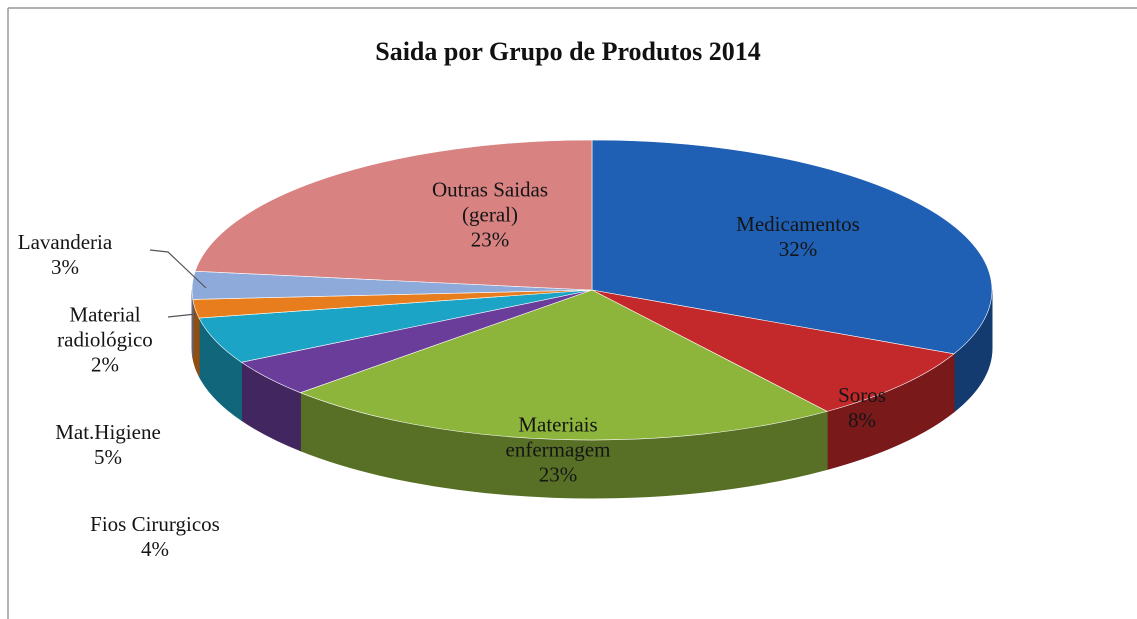 Image resolution: width=1137 pixels, height=619 pixels. What do you see at coordinates (105, 364) in the screenshot?
I see `value-label: 2%` at bounding box center [105, 364].